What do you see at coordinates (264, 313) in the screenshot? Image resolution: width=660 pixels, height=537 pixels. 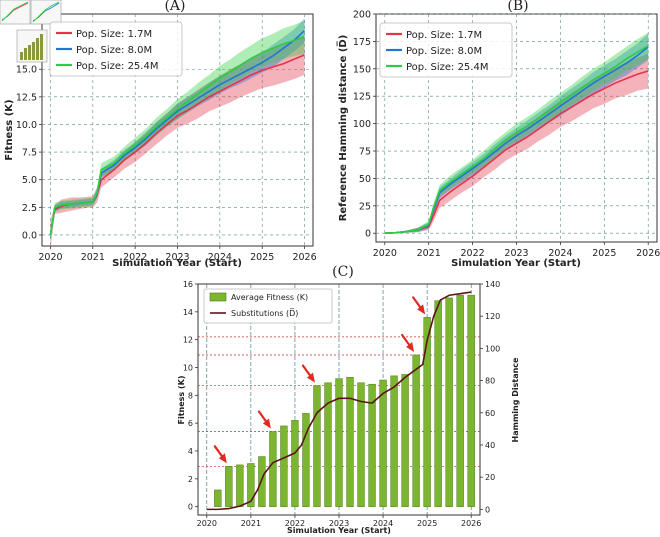 I see `legend-label-substitutions: Substitutions (D̅)` at bounding box center [264, 313].